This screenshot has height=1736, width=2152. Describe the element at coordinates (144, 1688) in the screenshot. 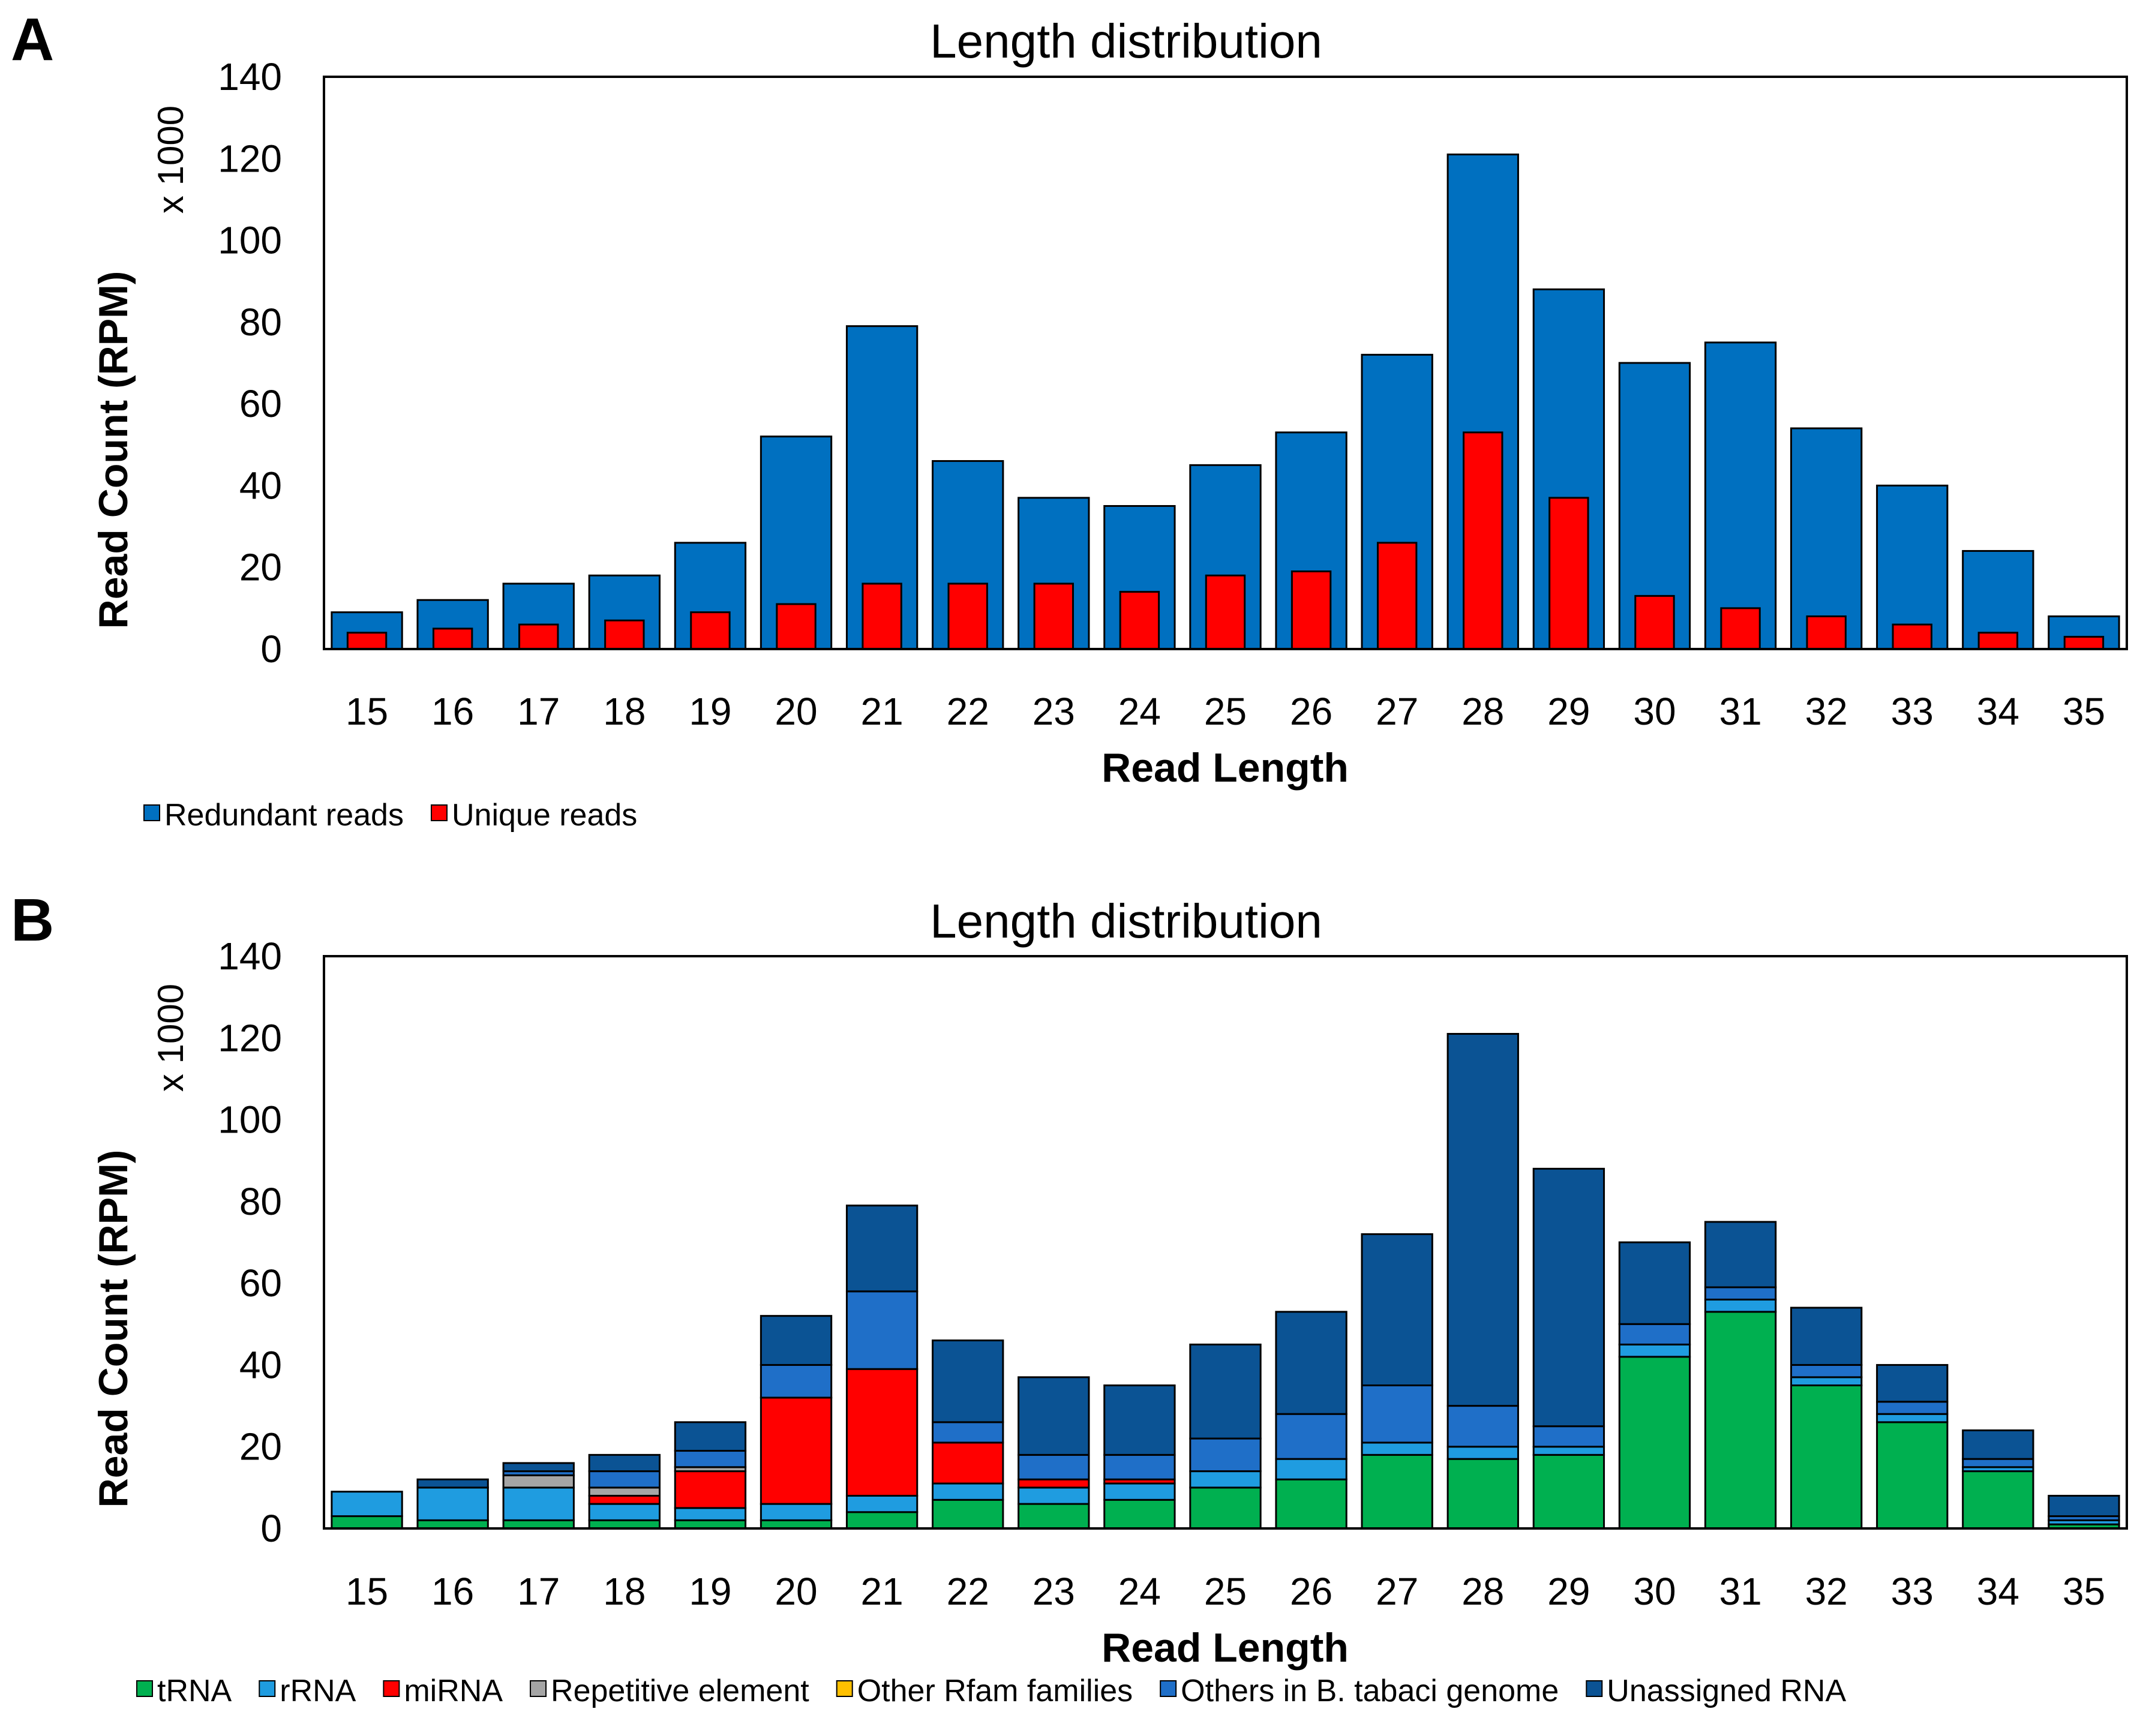

I see `legend-swatch-trna` at that location.